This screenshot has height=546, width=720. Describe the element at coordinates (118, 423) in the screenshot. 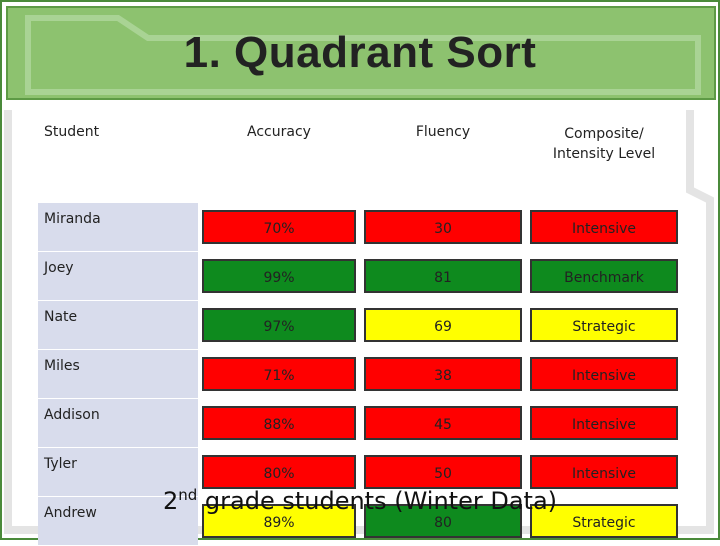

I see `student-name: Addison` at that location.